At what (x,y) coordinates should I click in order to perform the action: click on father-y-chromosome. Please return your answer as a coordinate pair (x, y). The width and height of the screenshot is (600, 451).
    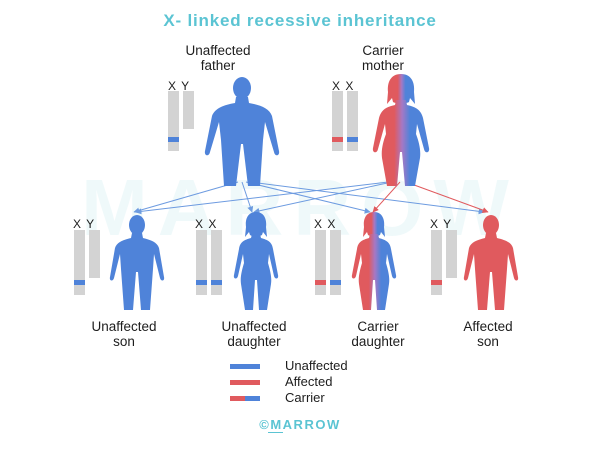
    Looking at the image, I should click on (188, 110).